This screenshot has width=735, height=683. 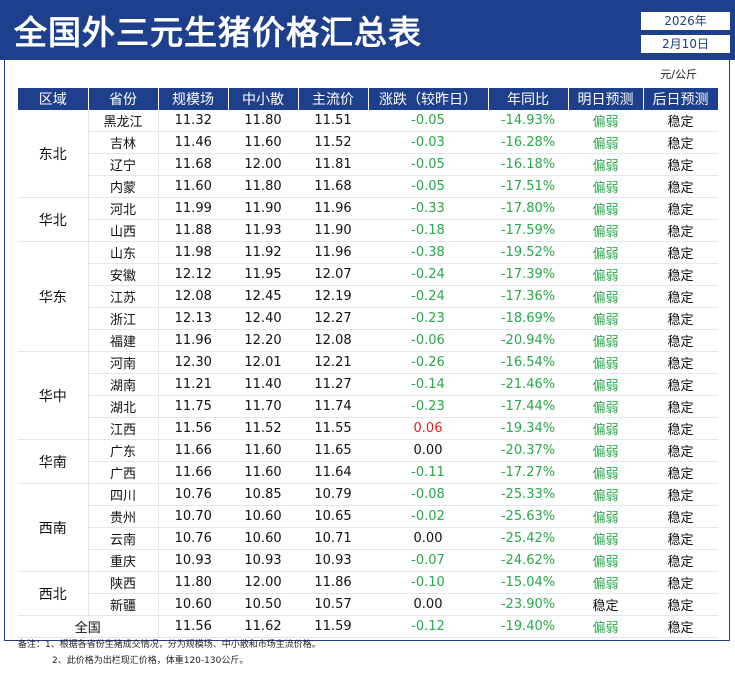 What do you see at coordinates (368, 99) in the screenshot?
I see `table-header-row: 区域 省份 规模场 中小散 主流价 涨跌（较昨日） 年同比 明日预测 后日预测` at bounding box center [368, 99].